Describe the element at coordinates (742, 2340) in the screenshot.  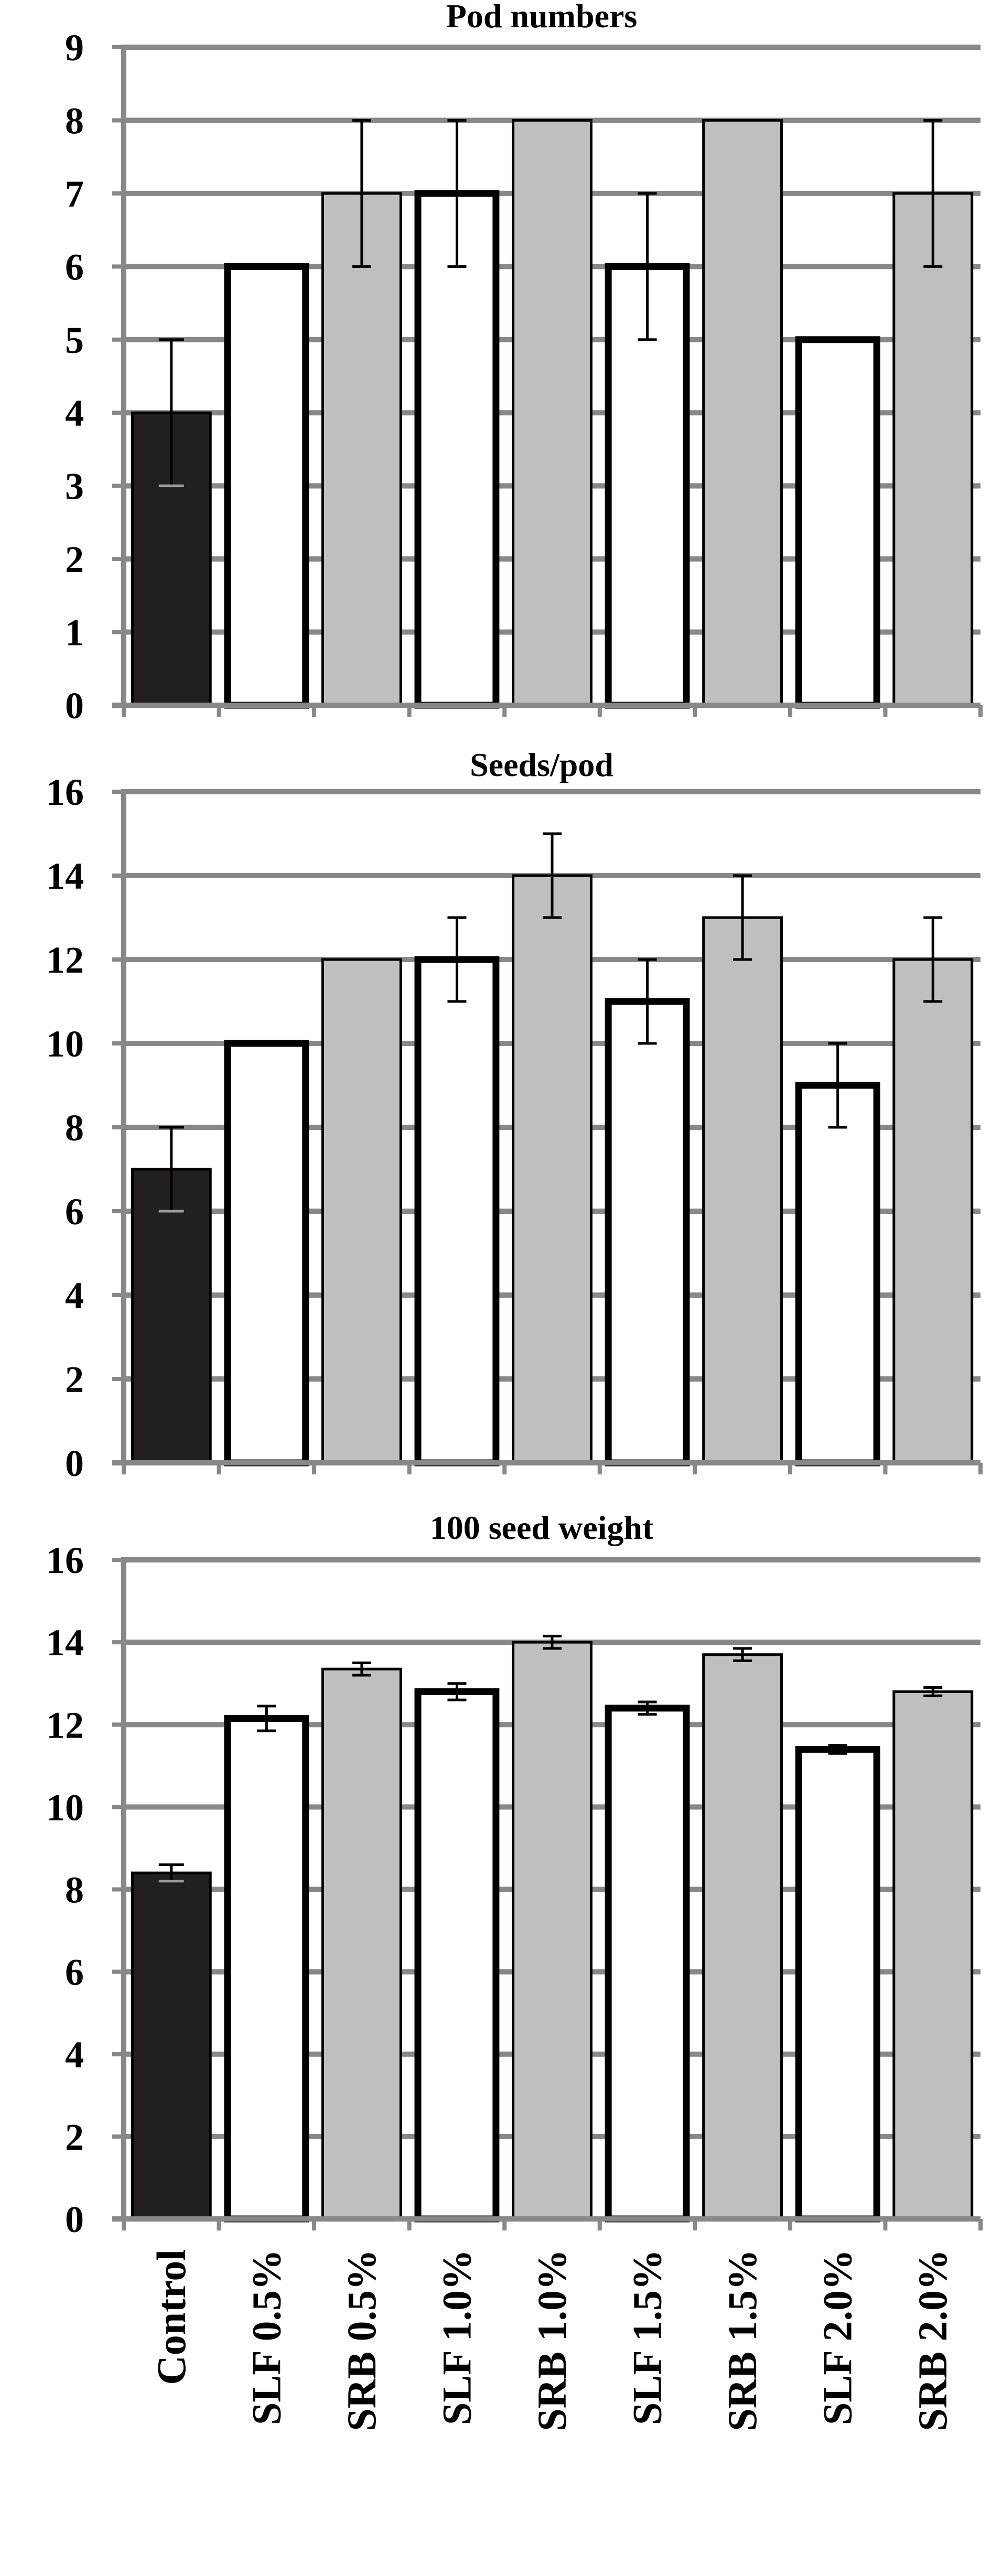
I see `x-category-label: SRB 1.5%` at that location.